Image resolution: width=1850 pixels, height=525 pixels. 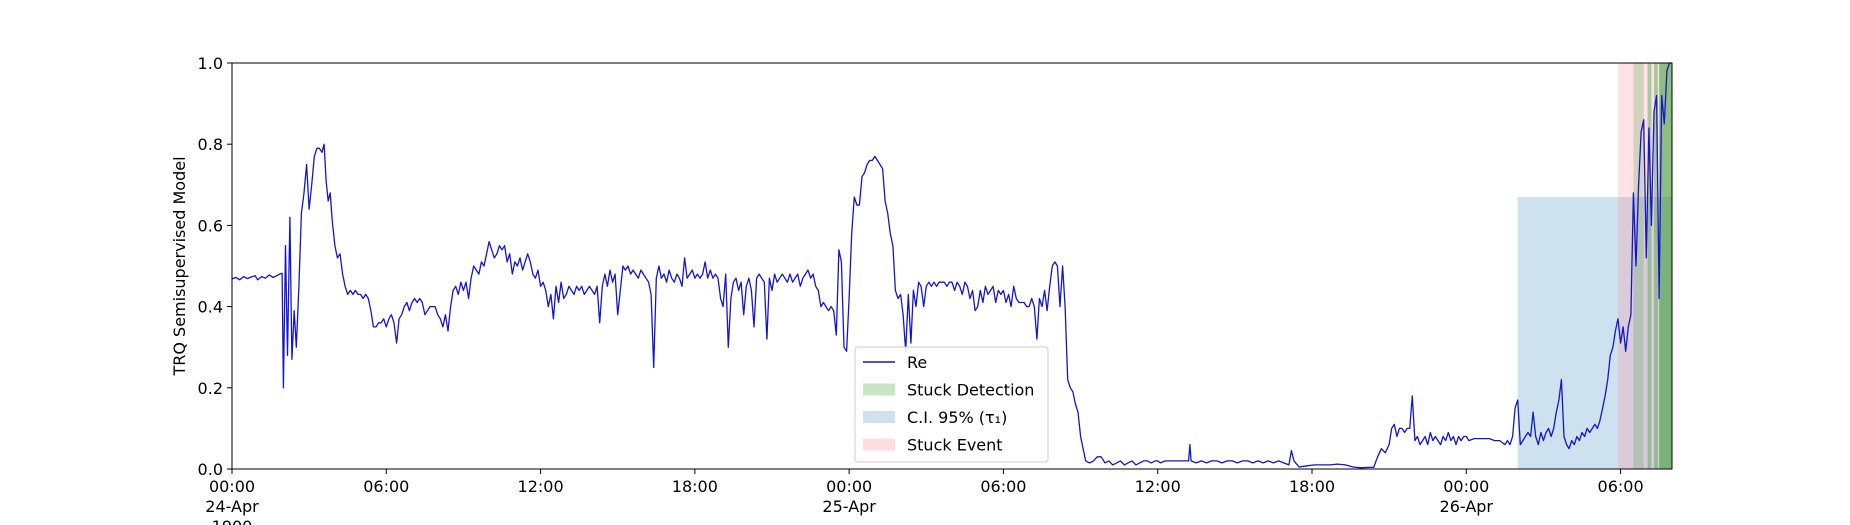 I want to click on x-tick-label-6-0: 12:00, so click(x=1158, y=486).